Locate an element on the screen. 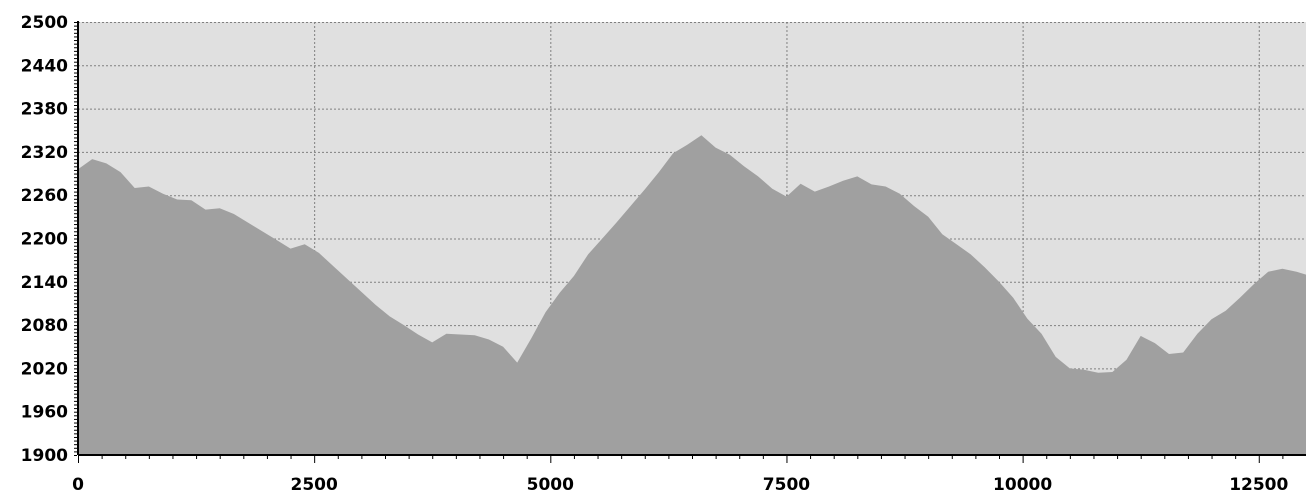 This screenshot has width=1306, height=495. x-tick-label: 12500 is located at coordinates (1258, 485).